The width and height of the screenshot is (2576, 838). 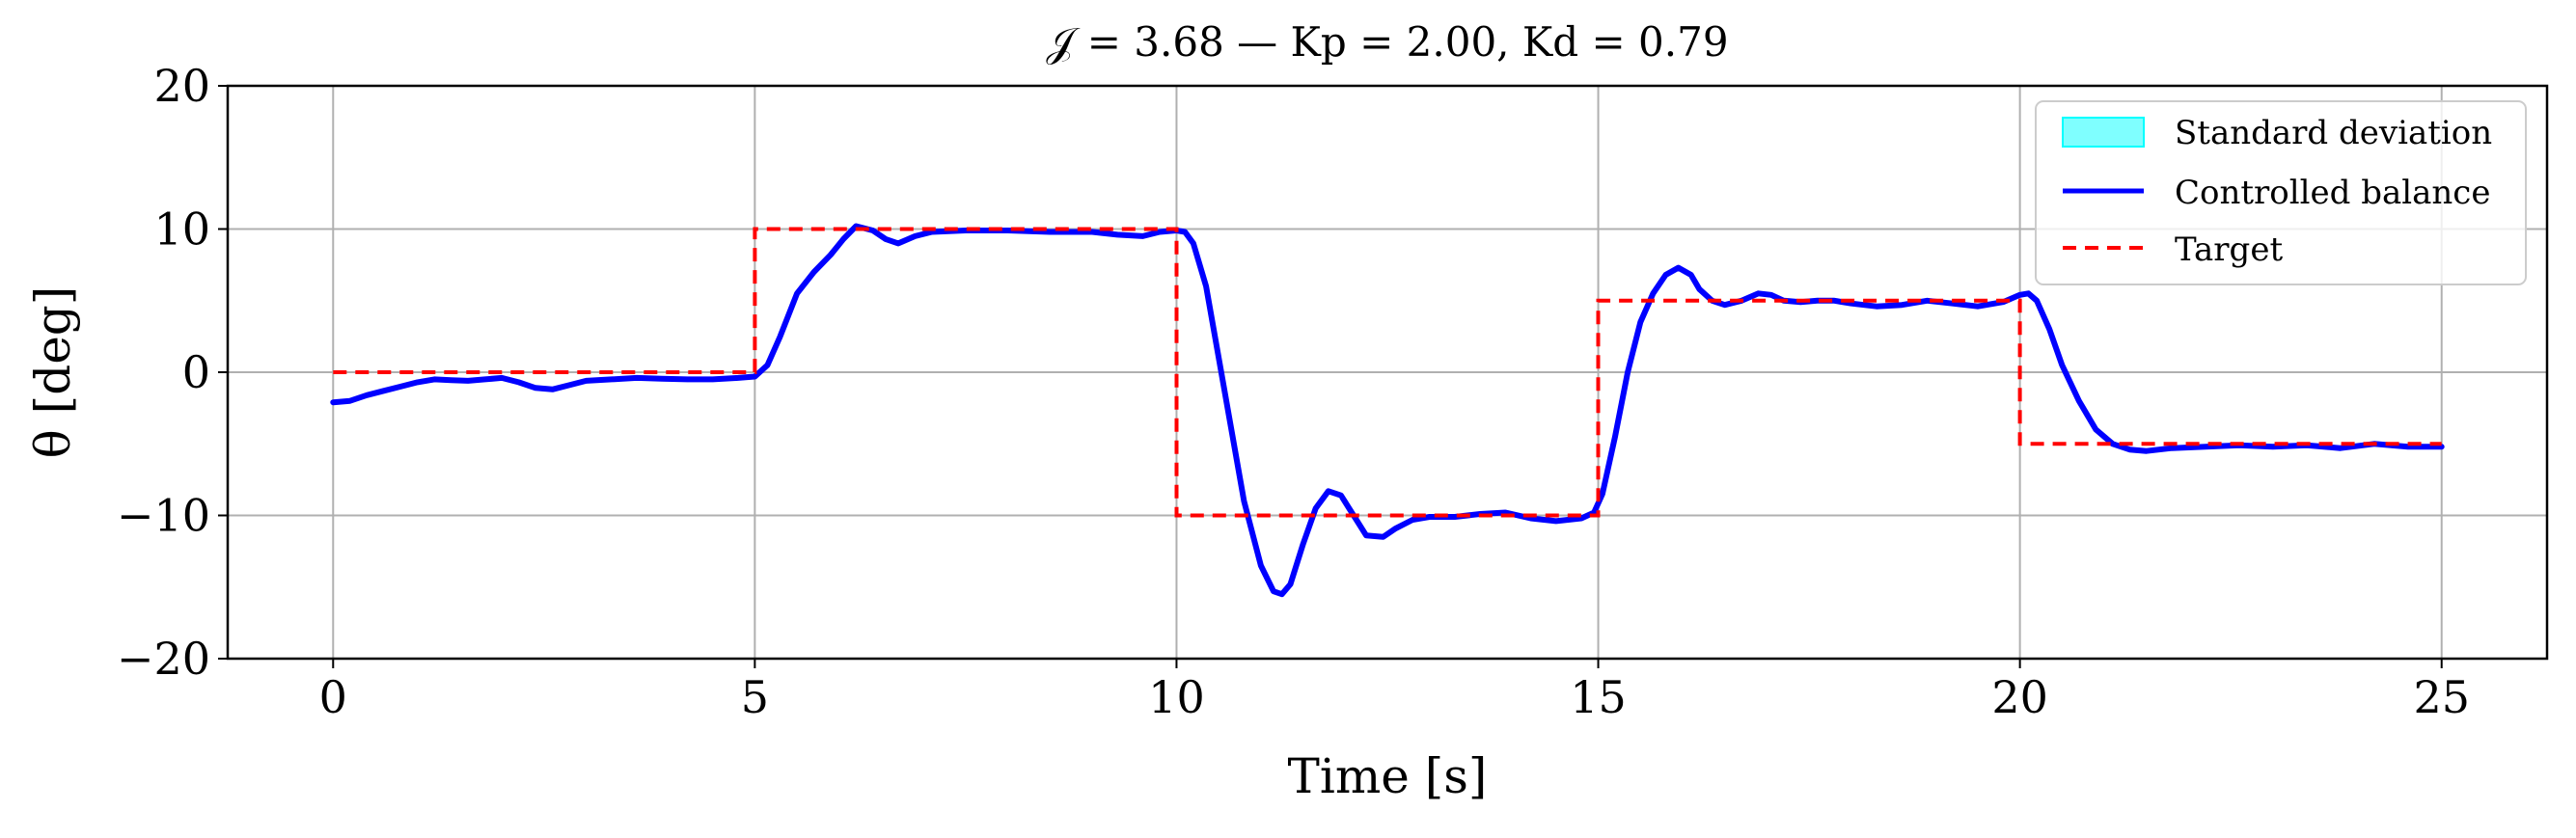 What do you see at coordinates (755, 697) in the screenshot?
I see `x-tick-label: 5` at bounding box center [755, 697].